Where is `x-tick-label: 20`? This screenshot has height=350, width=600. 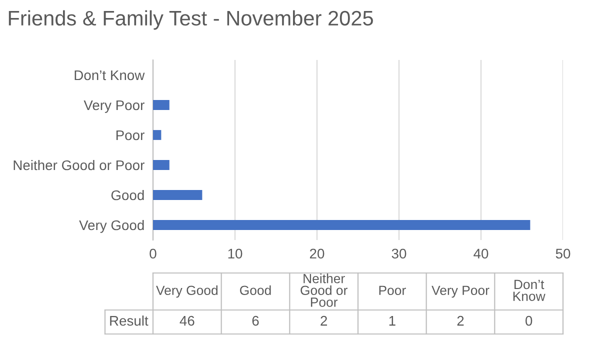
x-tick-label: 20 is located at coordinates (317, 253).